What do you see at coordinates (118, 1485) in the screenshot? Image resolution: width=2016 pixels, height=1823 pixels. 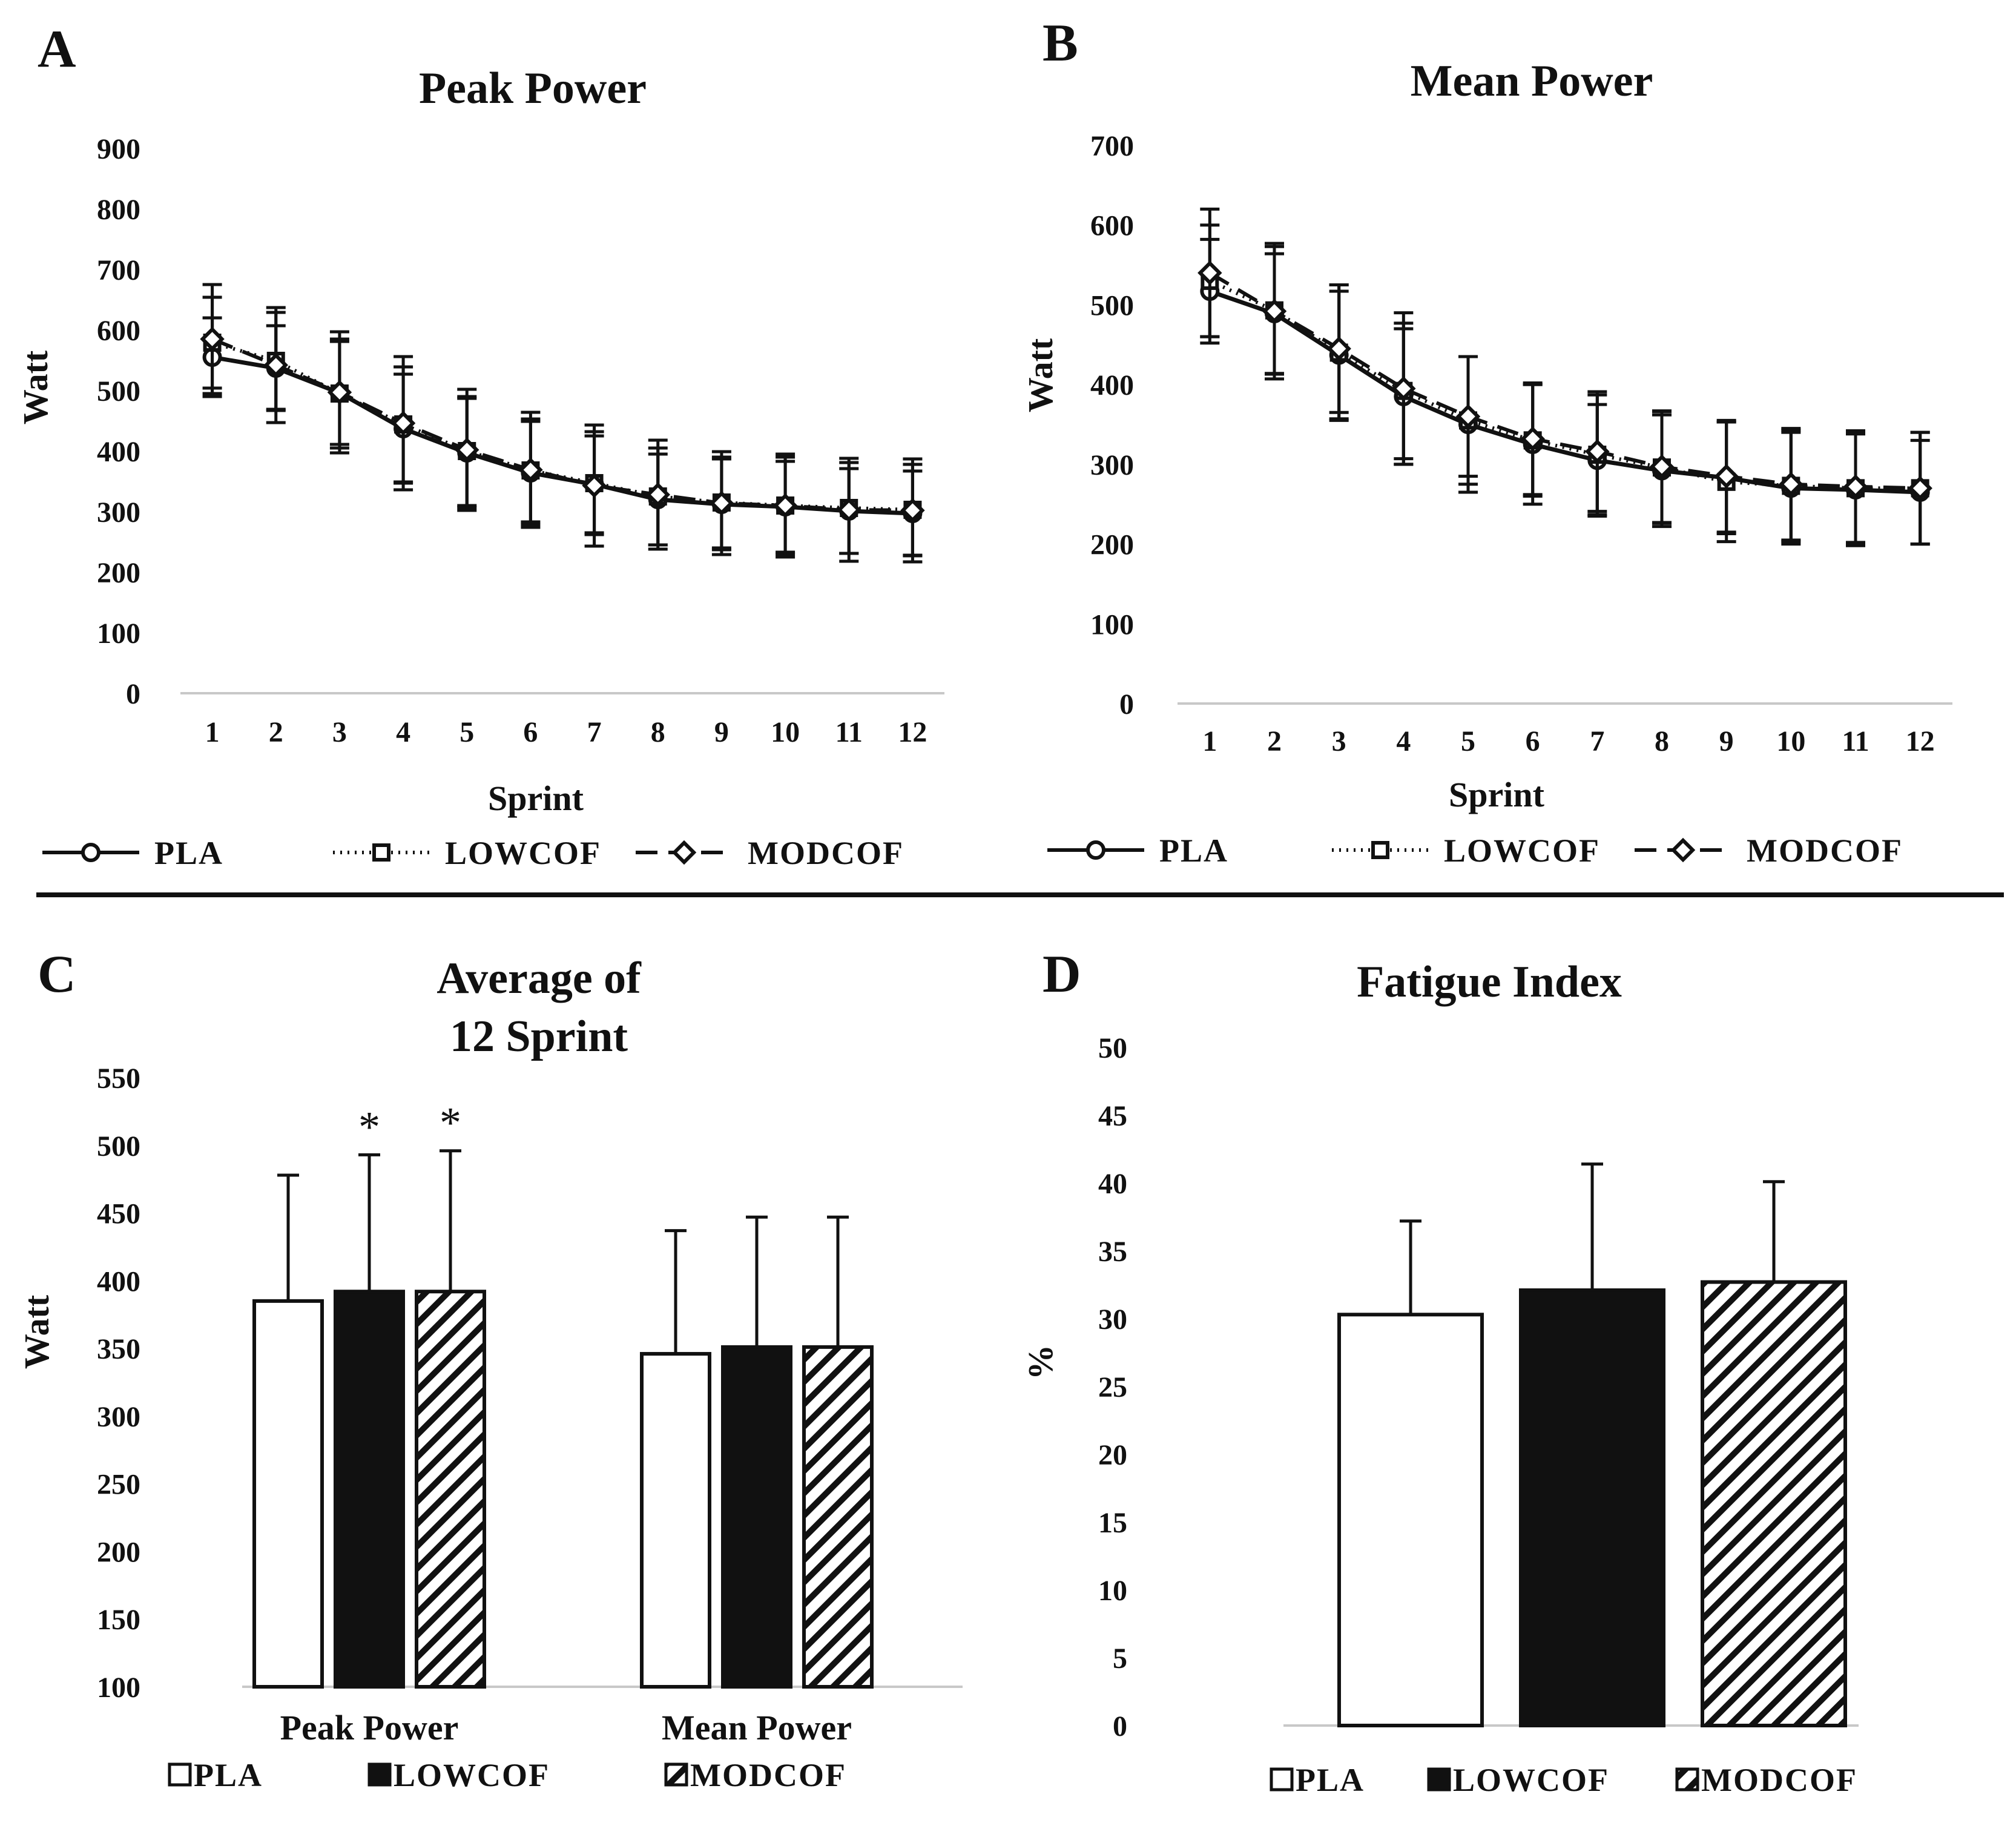 I see `y-tick-label: 250` at bounding box center [118, 1485].